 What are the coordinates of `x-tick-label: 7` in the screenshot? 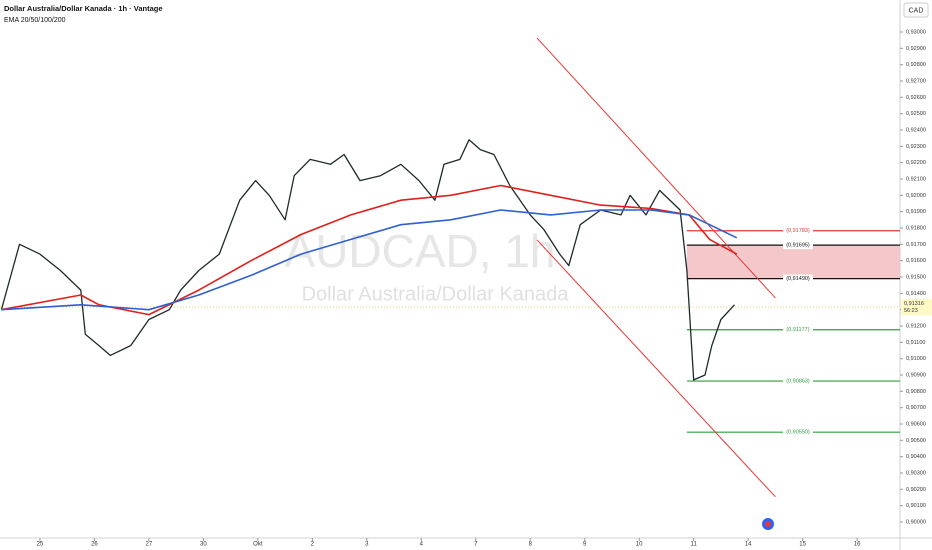 It's located at (476, 545).